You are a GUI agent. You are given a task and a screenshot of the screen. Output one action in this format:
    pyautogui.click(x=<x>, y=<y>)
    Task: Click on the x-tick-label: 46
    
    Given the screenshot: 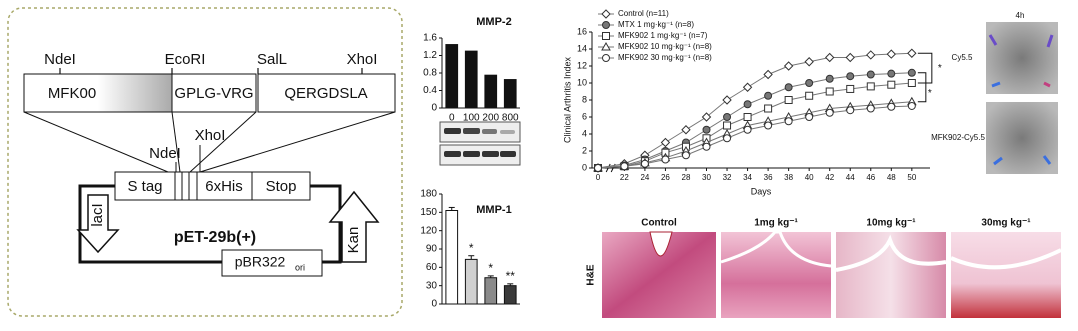 What is the action you would take?
    pyautogui.click(x=870, y=177)
    